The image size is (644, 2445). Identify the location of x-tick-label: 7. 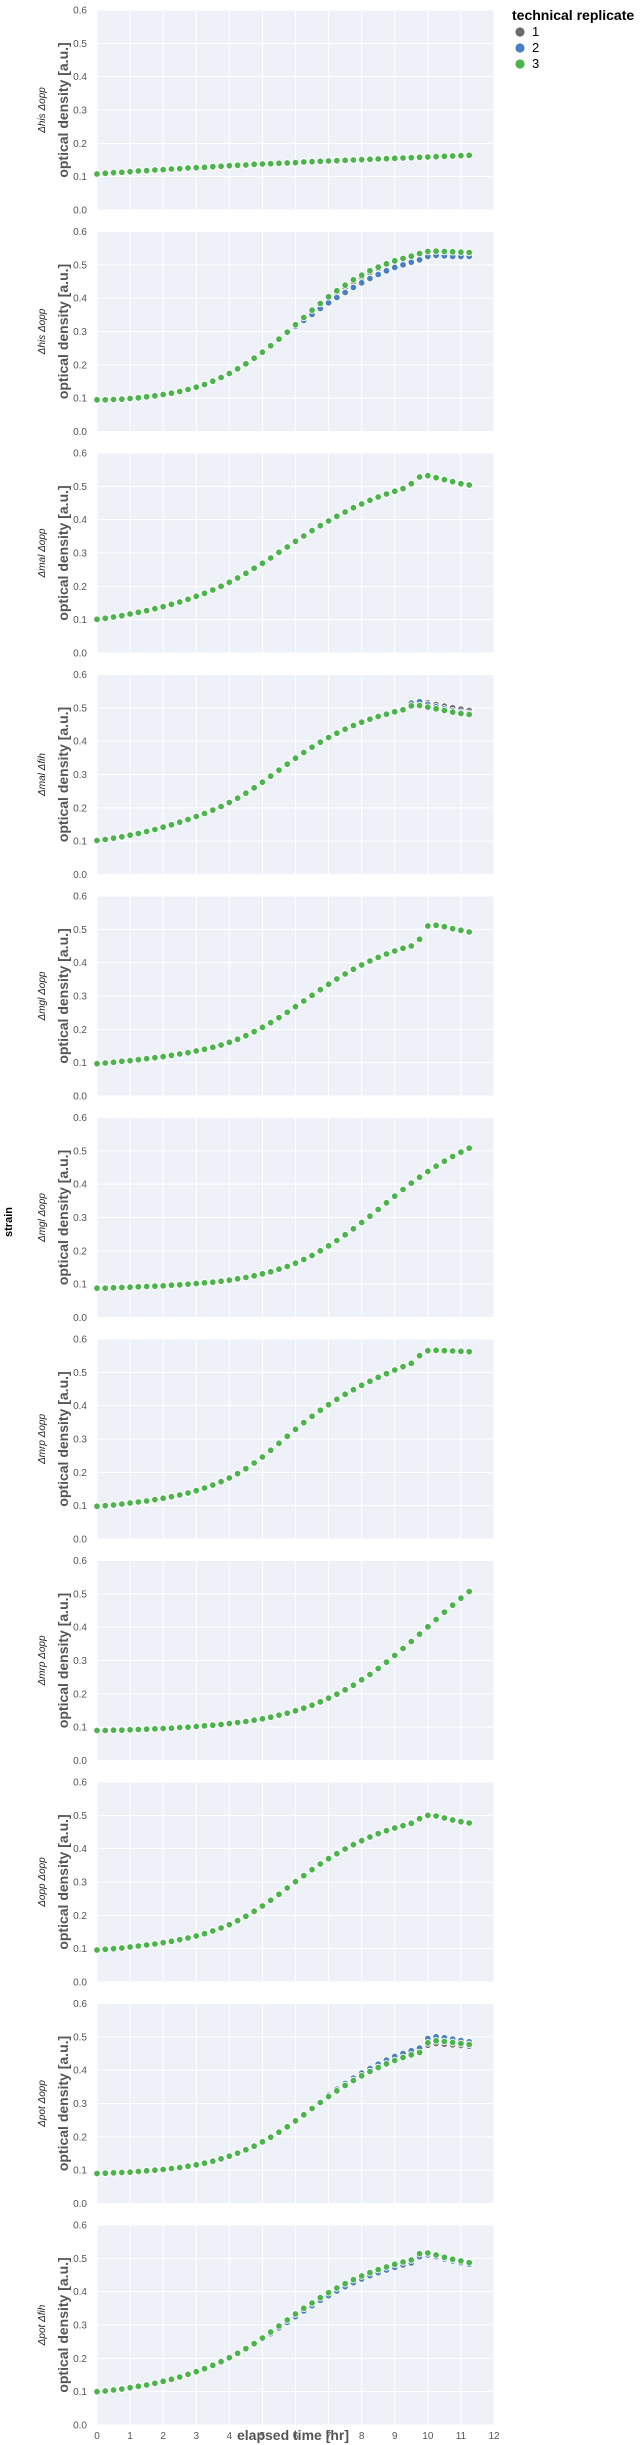
(329, 2436).